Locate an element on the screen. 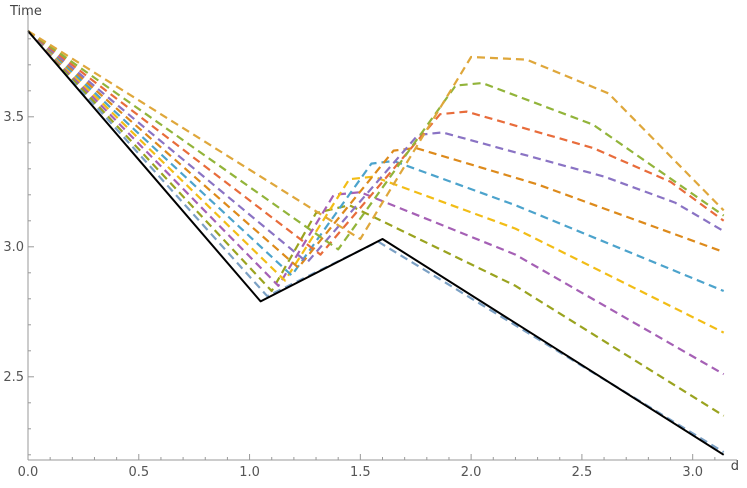  x-tick-label: 3.0 is located at coordinates (692, 472).